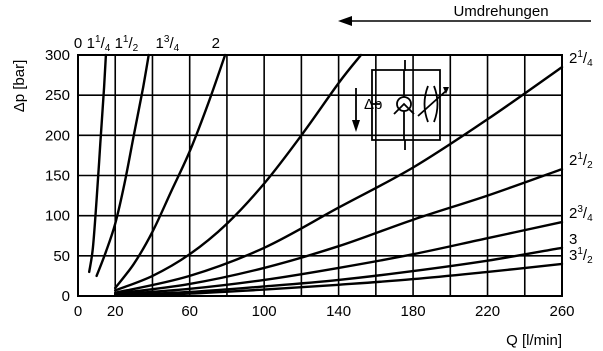  I want to click on y-tick-label: 50, so click(61, 256).